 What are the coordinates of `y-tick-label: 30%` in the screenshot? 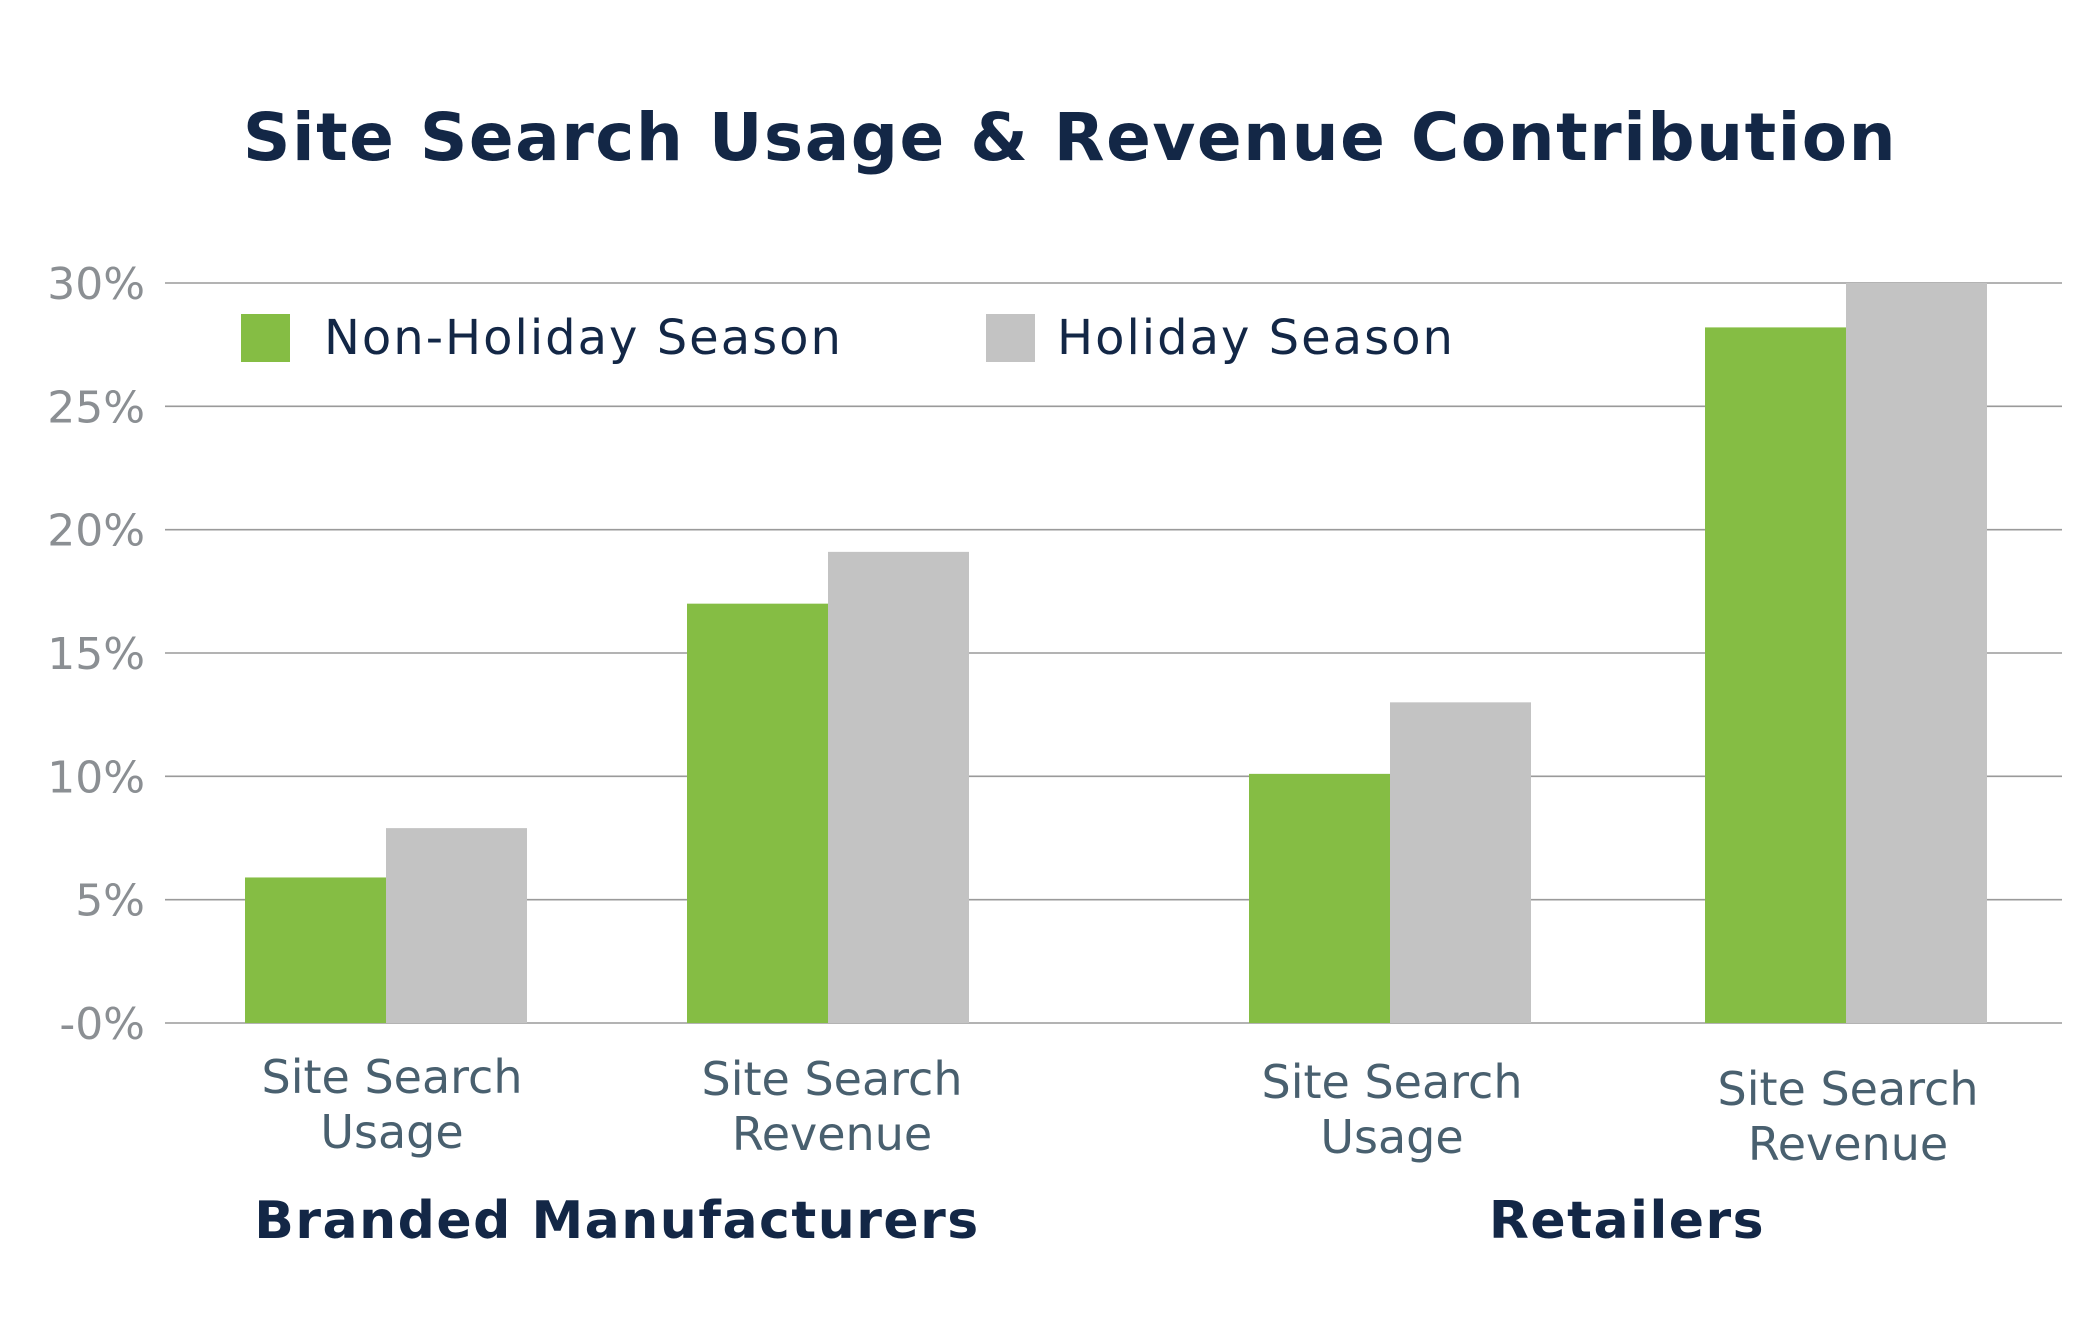 It's located at (96, 284).